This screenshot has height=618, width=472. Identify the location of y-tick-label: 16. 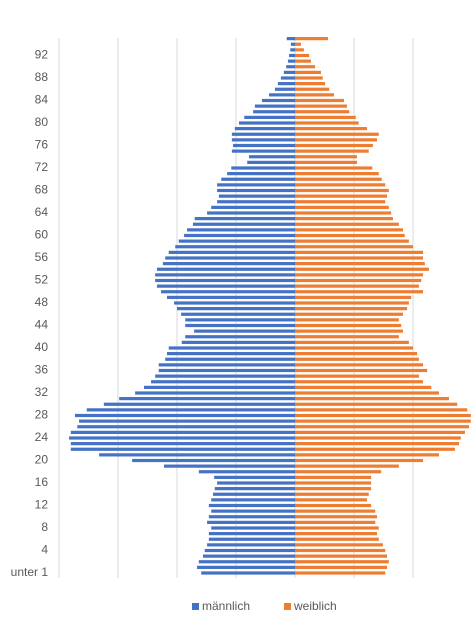
(42, 482).